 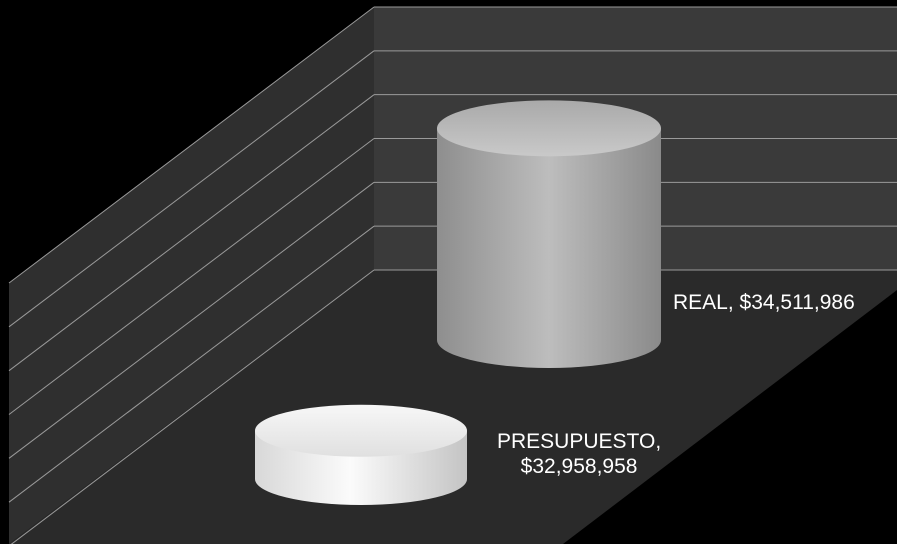 I want to click on bar-real-body, so click(x=549, y=248).